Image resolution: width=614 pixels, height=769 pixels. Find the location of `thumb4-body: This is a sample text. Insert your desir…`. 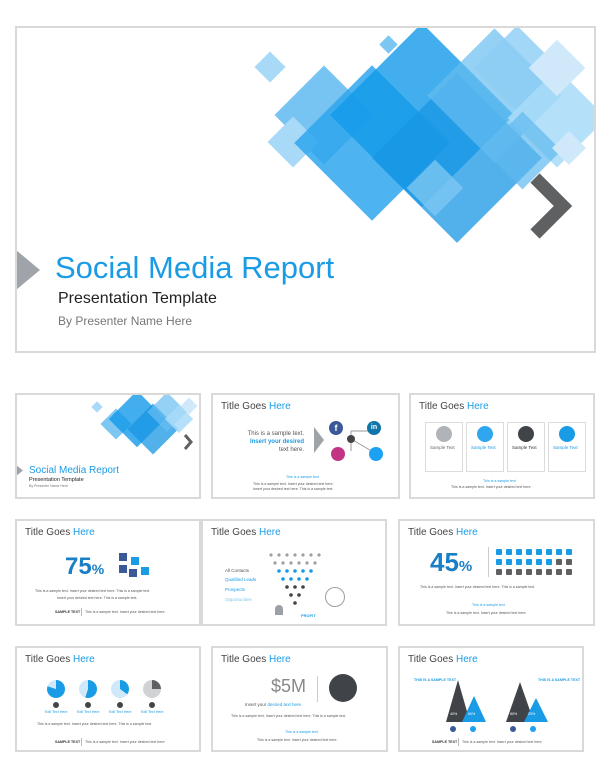

thumb4-body: This is a sample text. Insert your desir… is located at coordinates (93, 591).